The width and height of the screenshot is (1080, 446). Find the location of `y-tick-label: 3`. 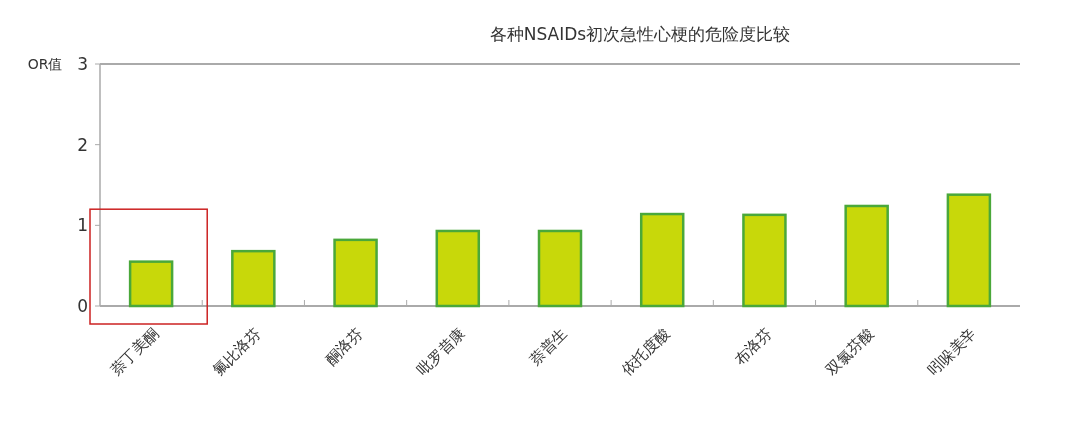

y-tick-label: 3 is located at coordinates (82, 64).